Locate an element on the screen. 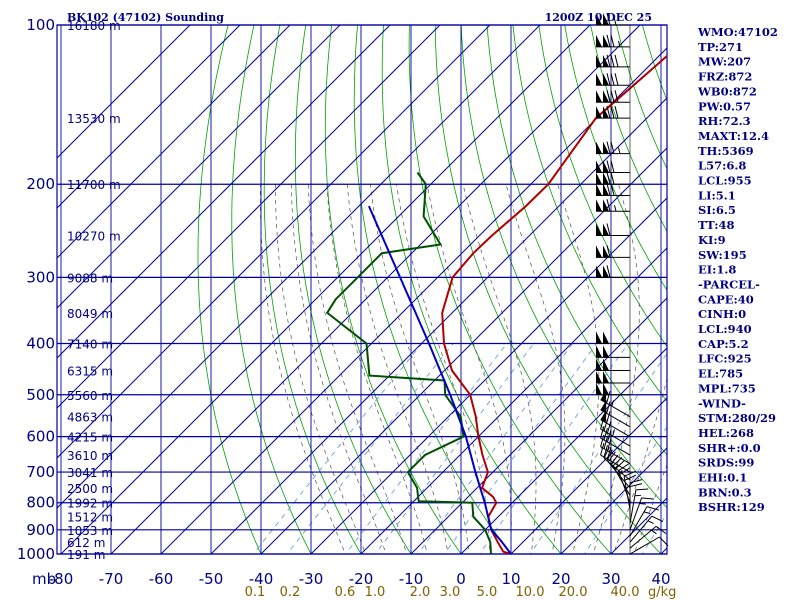  index-line: SI:6.5 is located at coordinates (717, 210).